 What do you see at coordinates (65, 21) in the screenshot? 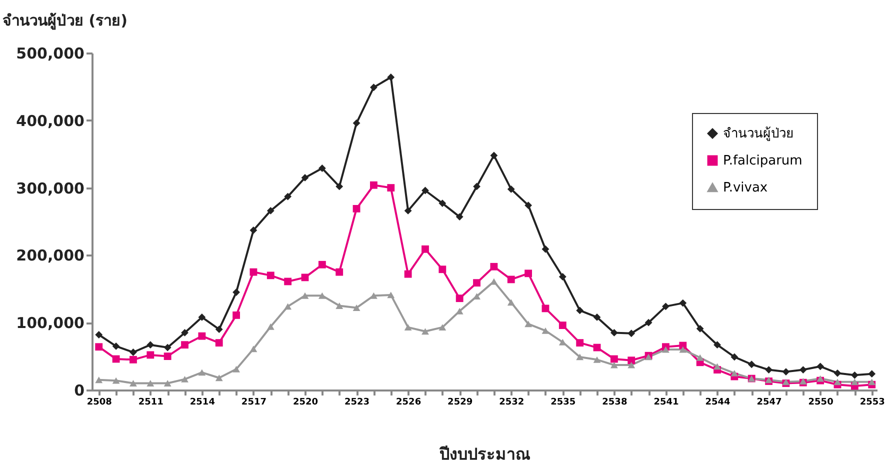
I see `y-axis-title: จำนวนผู้ป่วย (ราย)` at bounding box center [65, 21].